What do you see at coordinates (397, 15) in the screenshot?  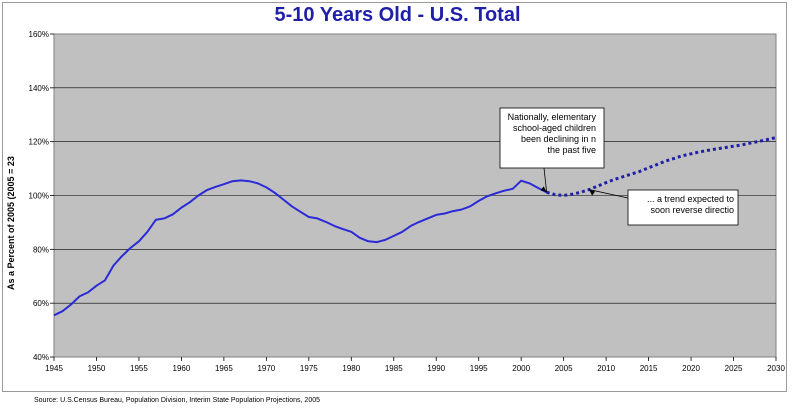 I see `chart-title: 5-10 Years Old - U.S. Total` at bounding box center [397, 15].